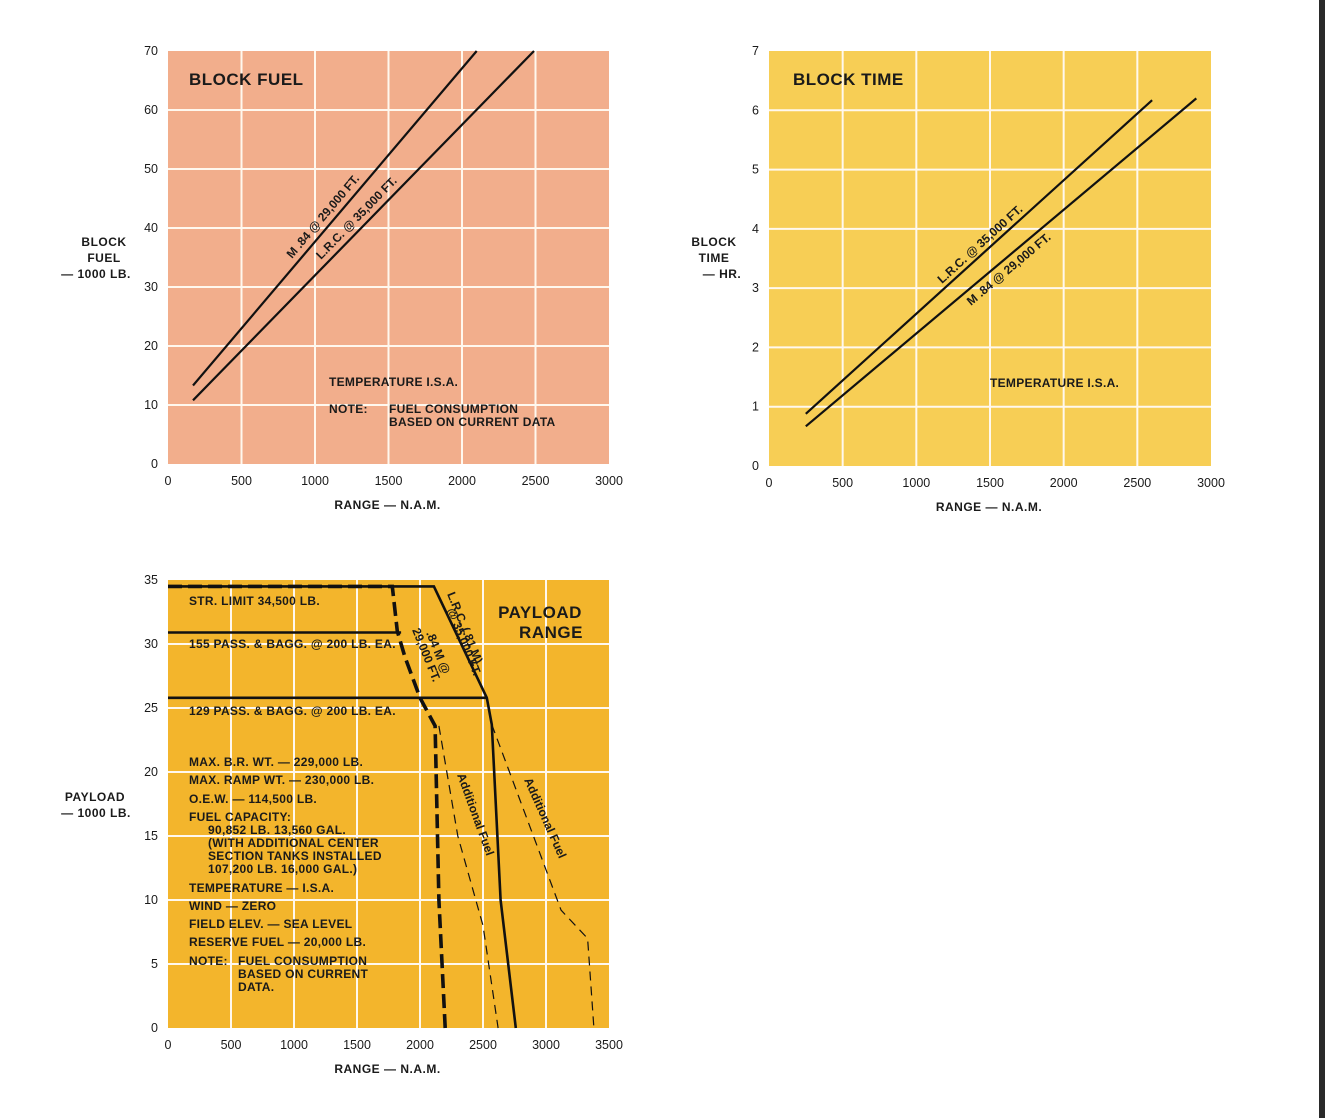 The height and width of the screenshot is (1118, 1325). What do you see at coordinates (151, 836) in the screenshot?
I see `y-tick-label: 15` at bounding box center [151, 836].